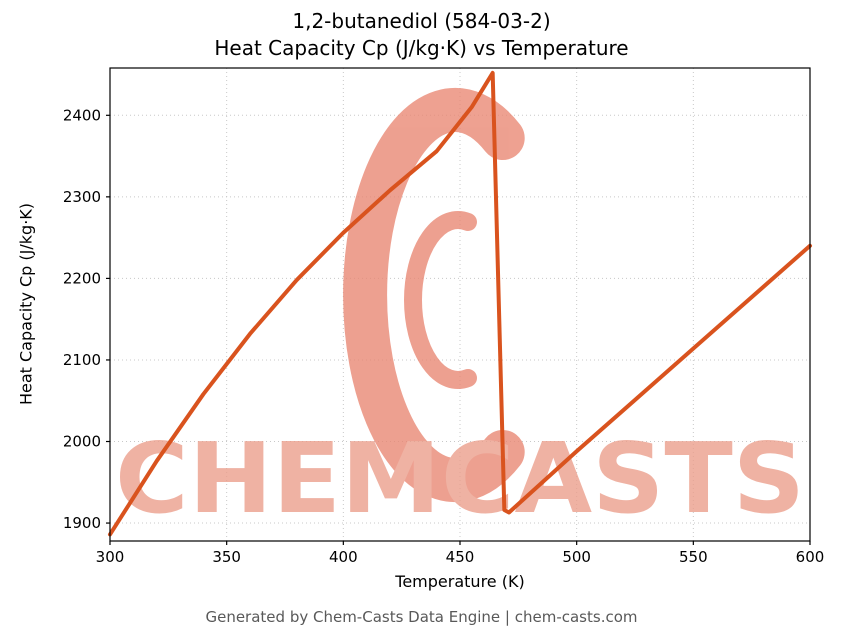  What do you see at coordinates (82, 115) in the screenshot?
I see `y-tick-label: 2400` at bounding box center [82, 115].